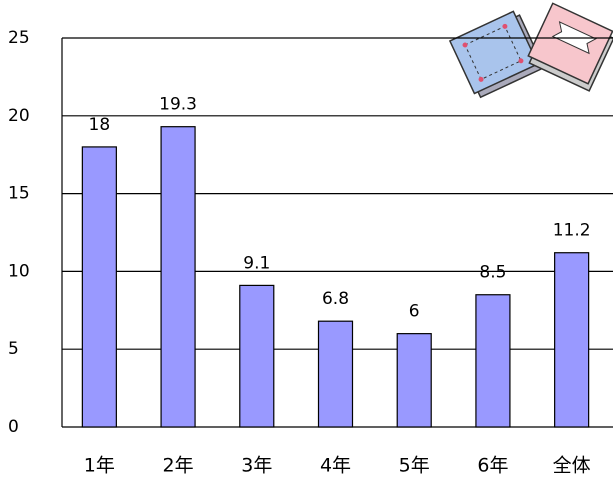 This screenshot has height=477, width=613. What do you see at coordinates (414, 312) in the screenshot?
I see `data-label: 6` at bounding box center [414, 312].